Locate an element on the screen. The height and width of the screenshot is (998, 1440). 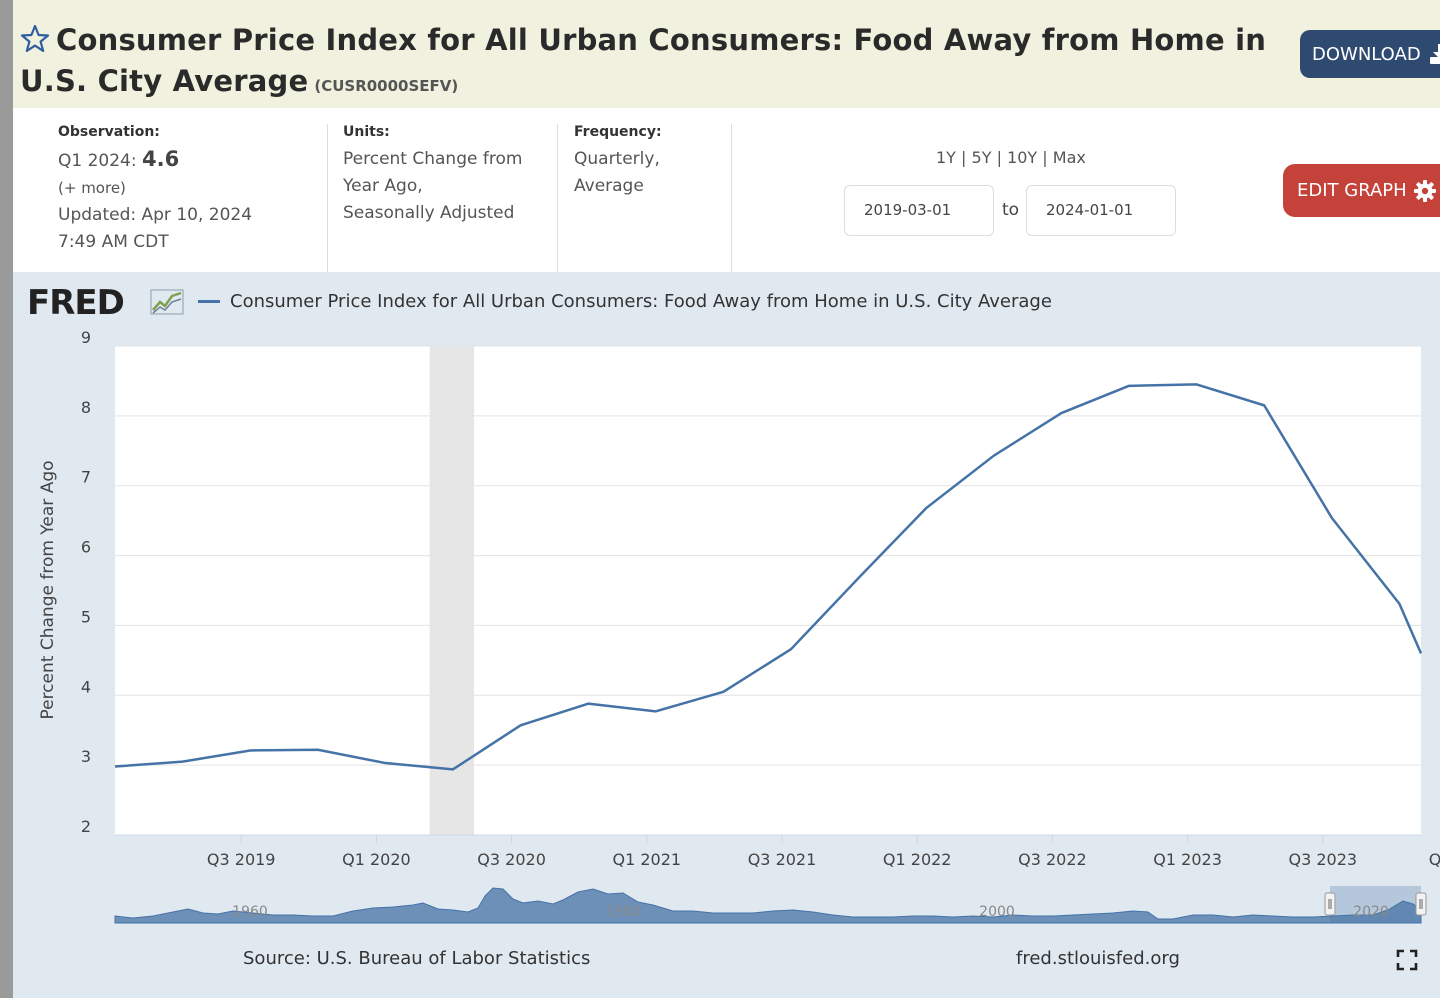
fullscreen-icon is located at coordinates (1407, 960).